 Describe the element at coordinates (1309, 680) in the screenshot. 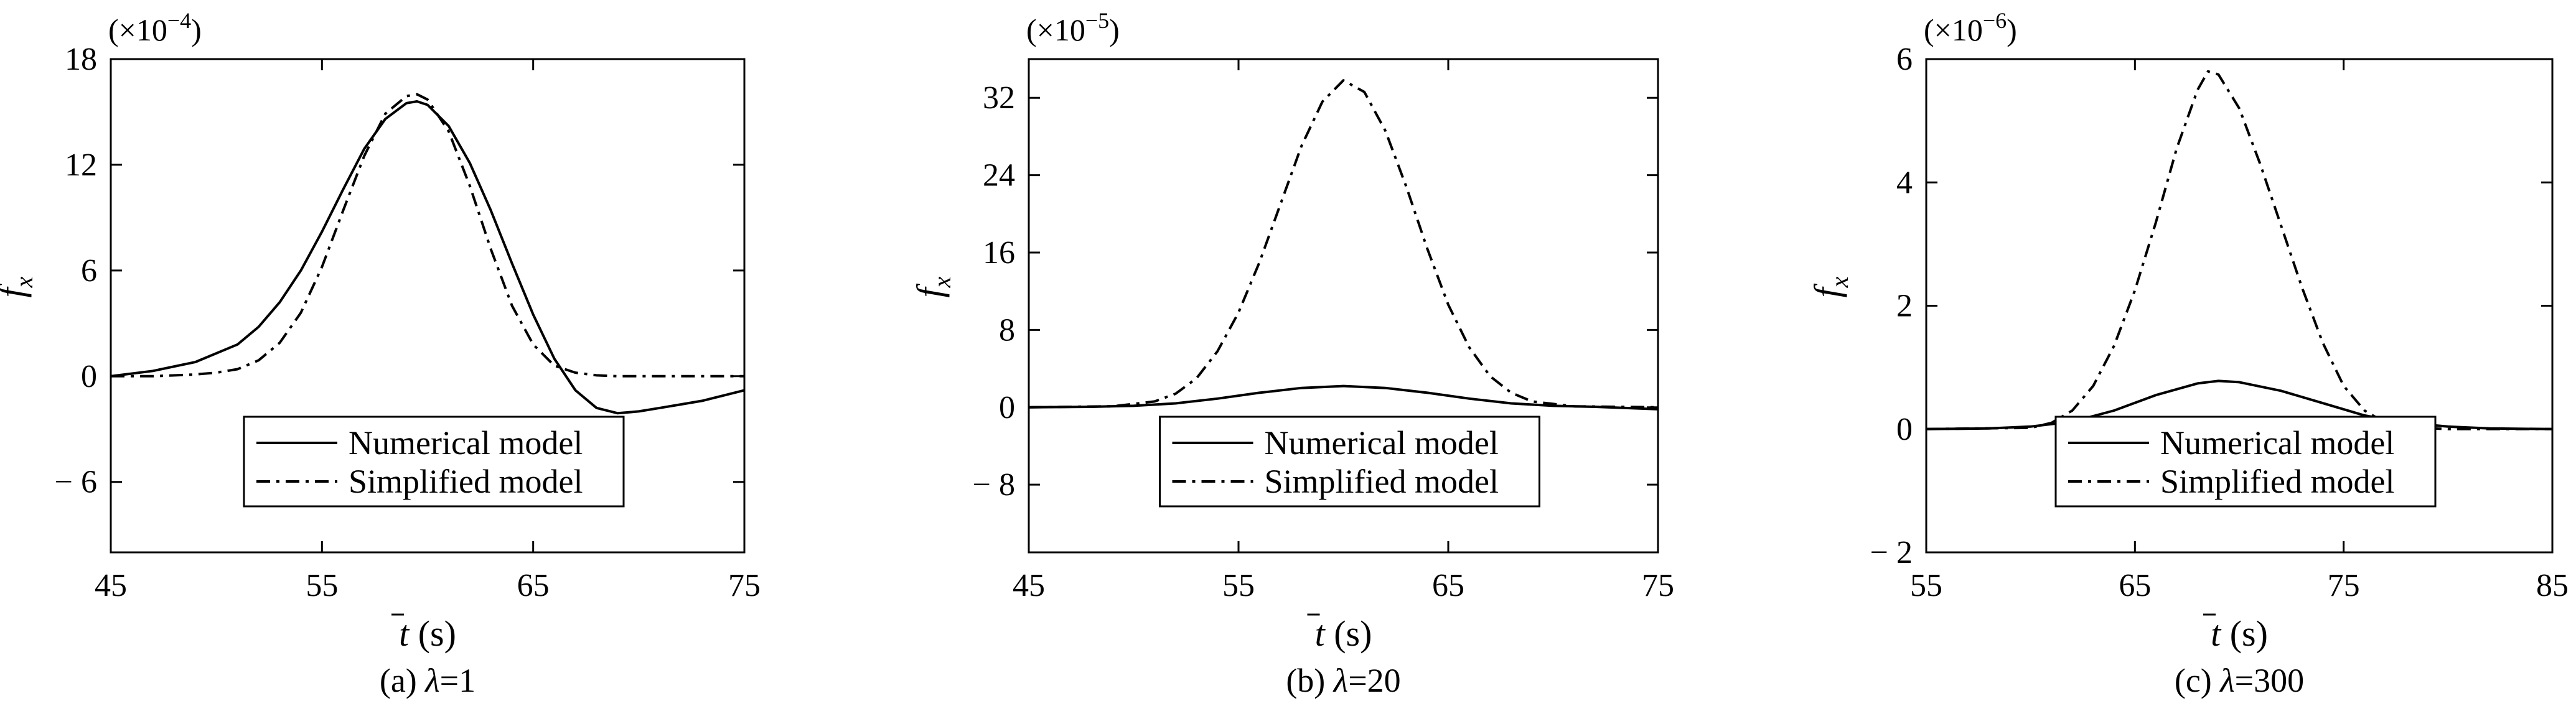

I see `caption-prefix: (b)` at that location.